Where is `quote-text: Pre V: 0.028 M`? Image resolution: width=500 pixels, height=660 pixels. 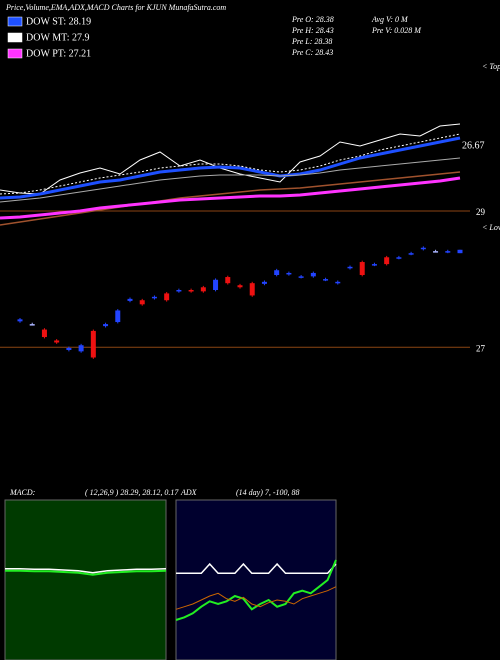
quote-text: Pre V: 0.028 M is located at coordinates (396, 30).